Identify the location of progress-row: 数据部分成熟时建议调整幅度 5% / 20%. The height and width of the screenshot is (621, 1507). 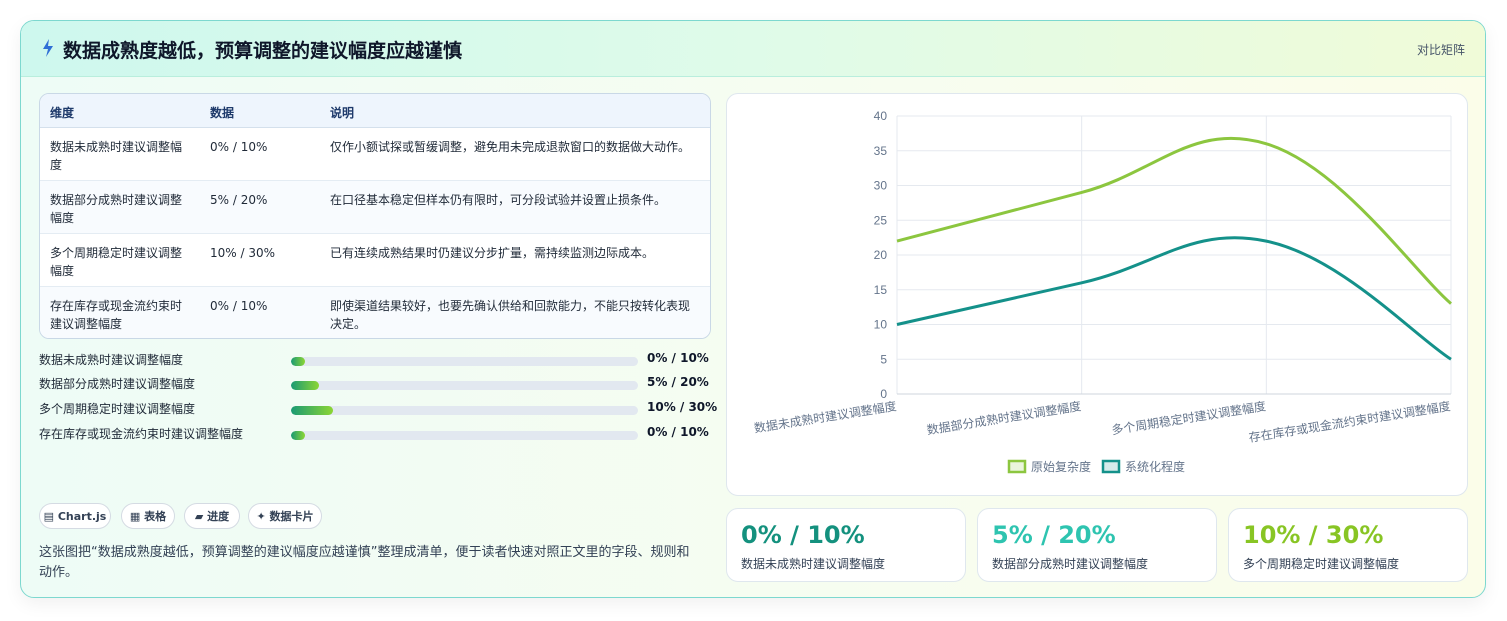
(379, 385).